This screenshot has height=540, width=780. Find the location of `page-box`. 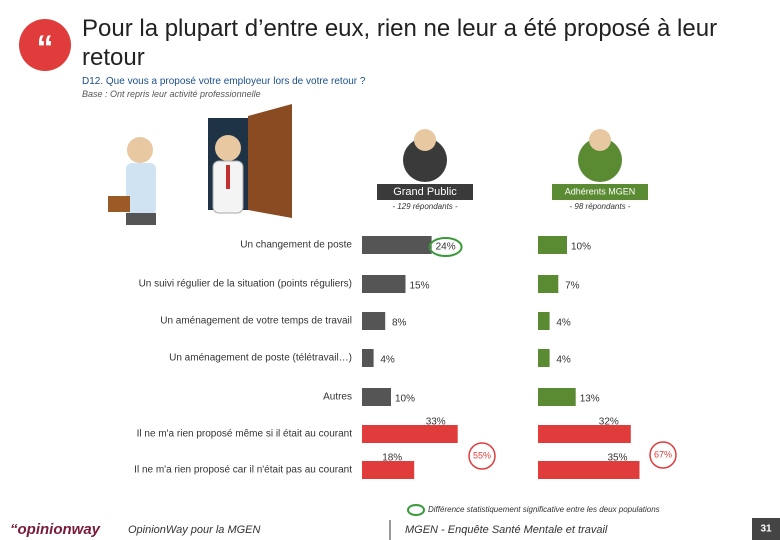

page-box is located at coordinates (766, 529).